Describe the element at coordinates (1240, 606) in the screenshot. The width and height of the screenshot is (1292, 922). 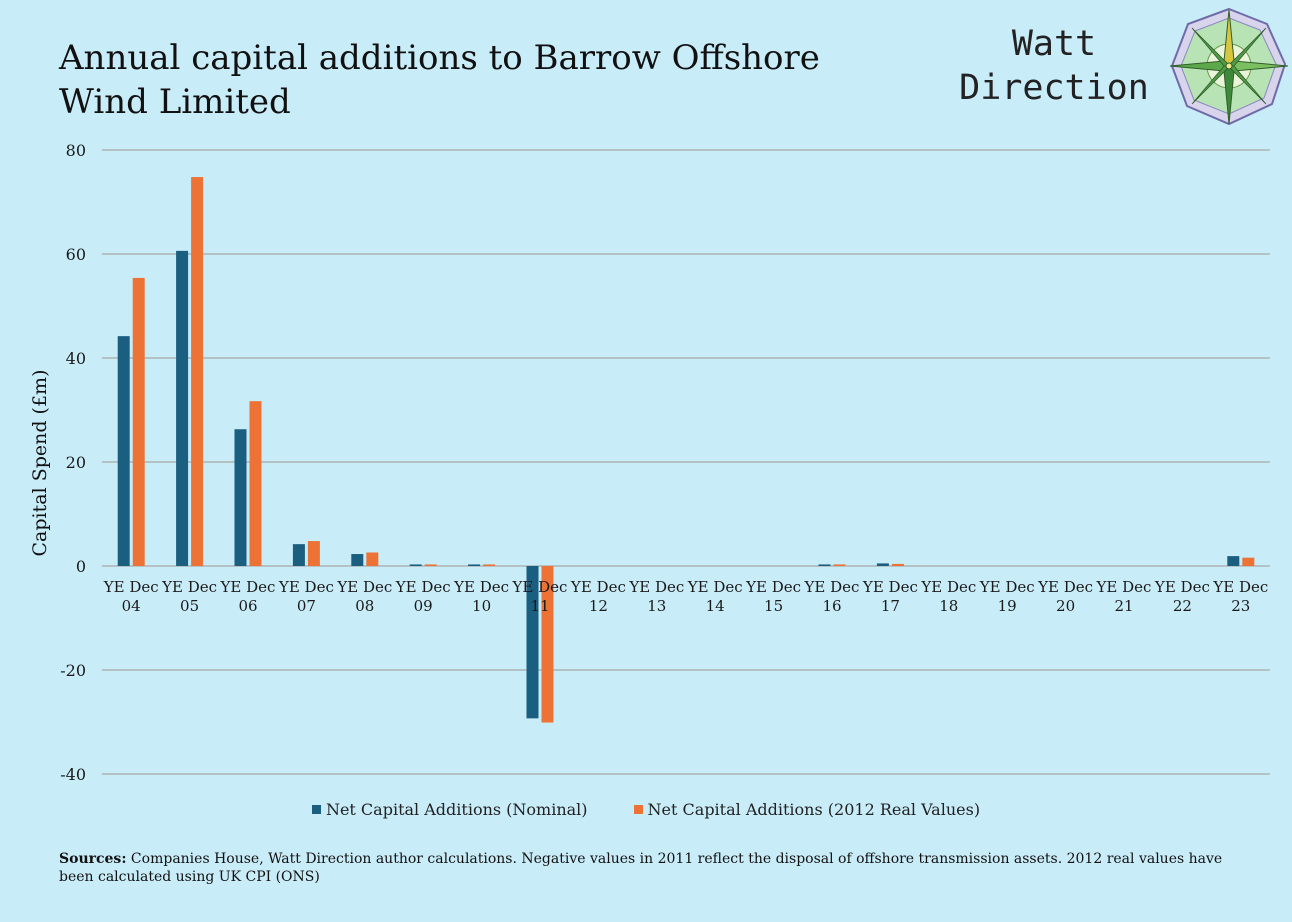
I see `x-tick-label: 23` at that location.